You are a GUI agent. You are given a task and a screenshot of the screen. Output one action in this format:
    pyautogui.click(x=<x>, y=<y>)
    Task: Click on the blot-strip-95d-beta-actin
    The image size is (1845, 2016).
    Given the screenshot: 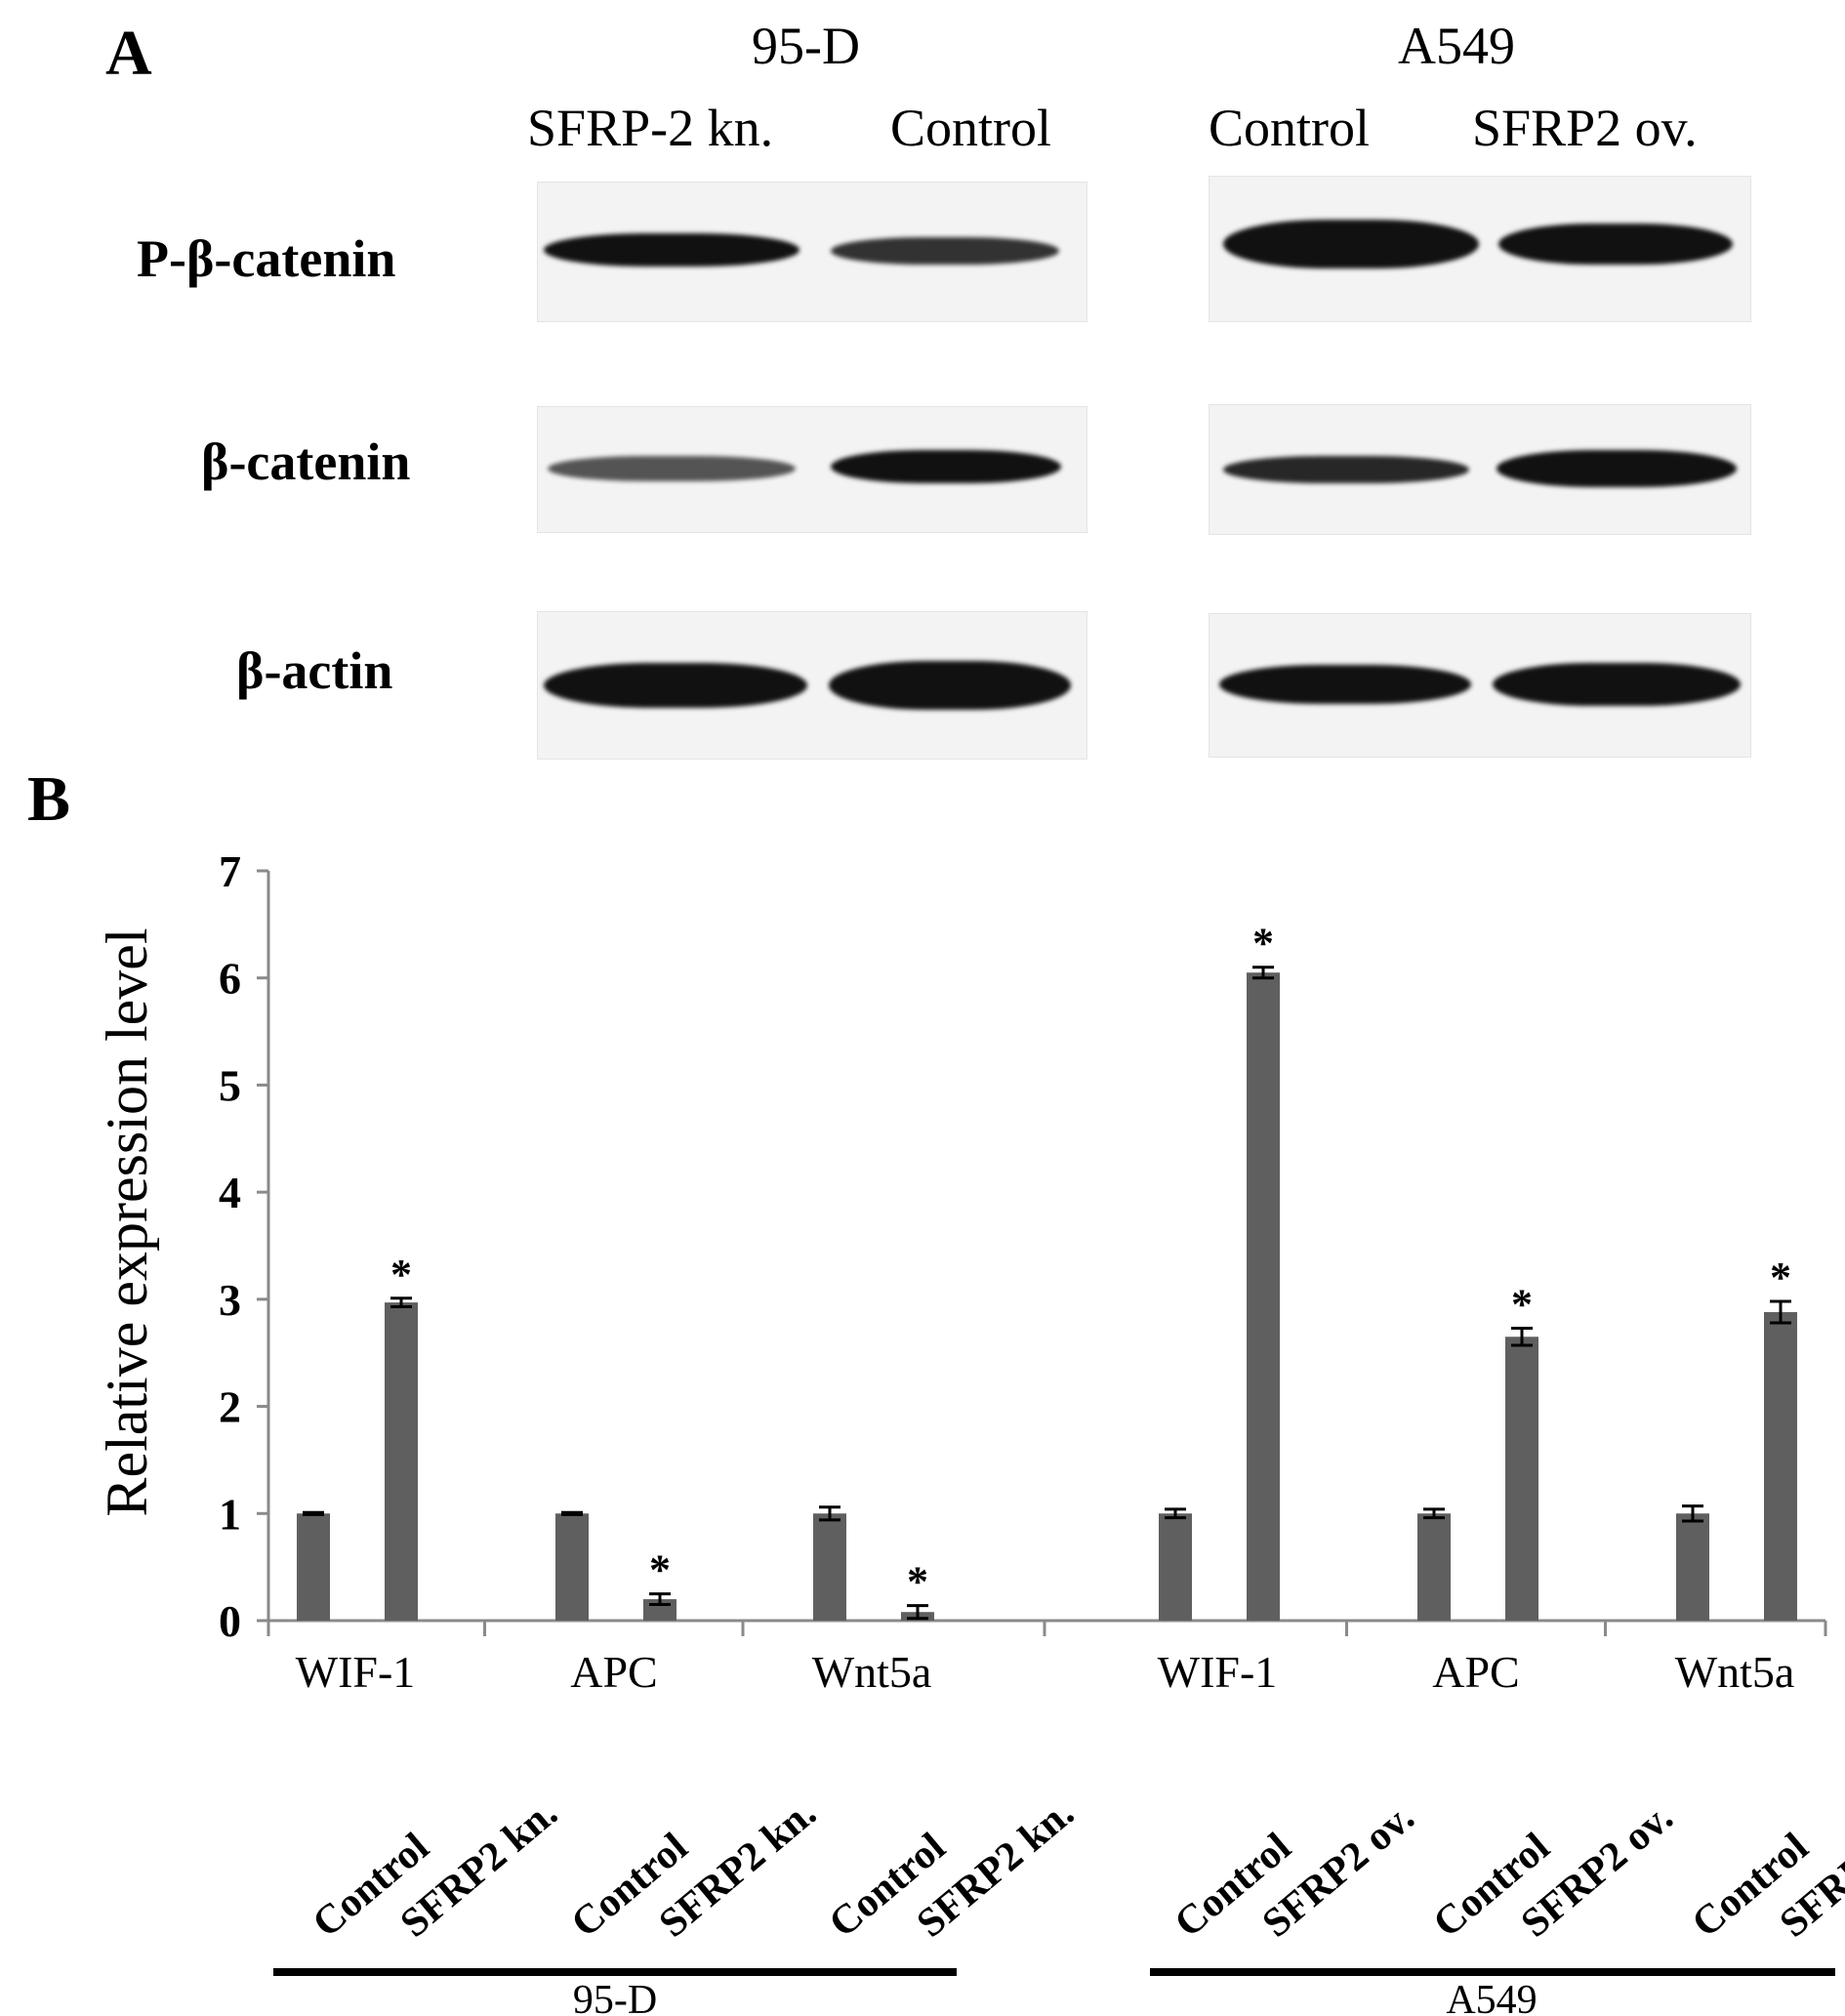 What is the action you would take?
    pyautogui.click(x=812, y=686)
    